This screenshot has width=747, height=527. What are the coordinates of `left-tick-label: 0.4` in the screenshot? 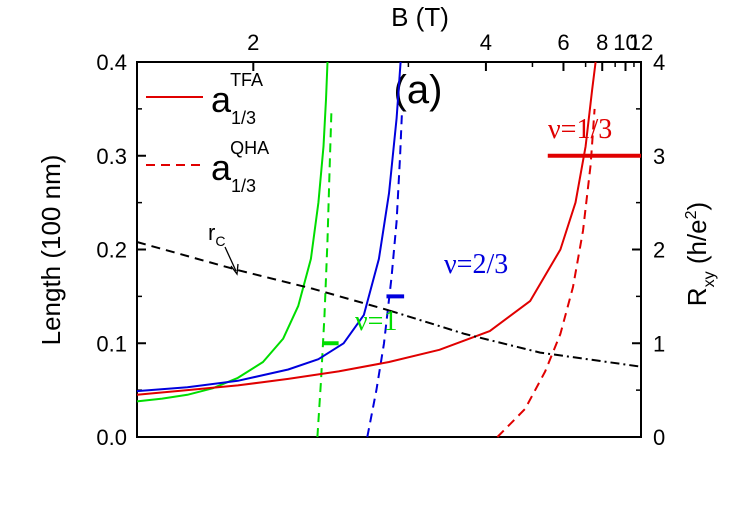 It's located at (111, 62).